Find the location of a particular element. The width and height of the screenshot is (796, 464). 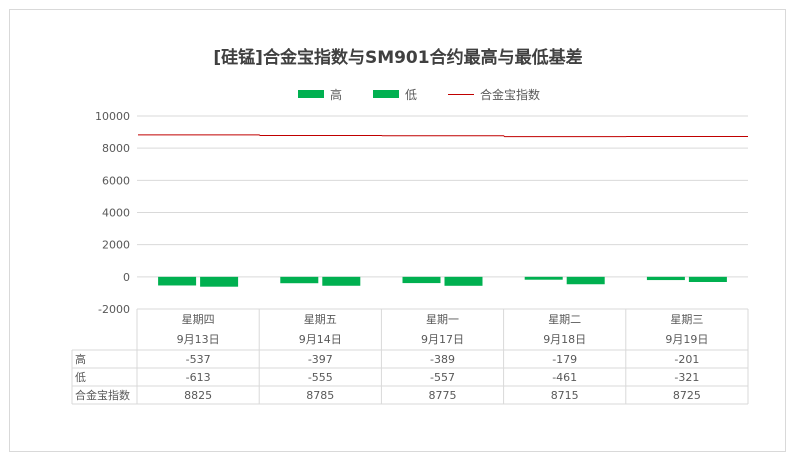

table-header-weekday: 星期一 is located at coordinates (442, 319).